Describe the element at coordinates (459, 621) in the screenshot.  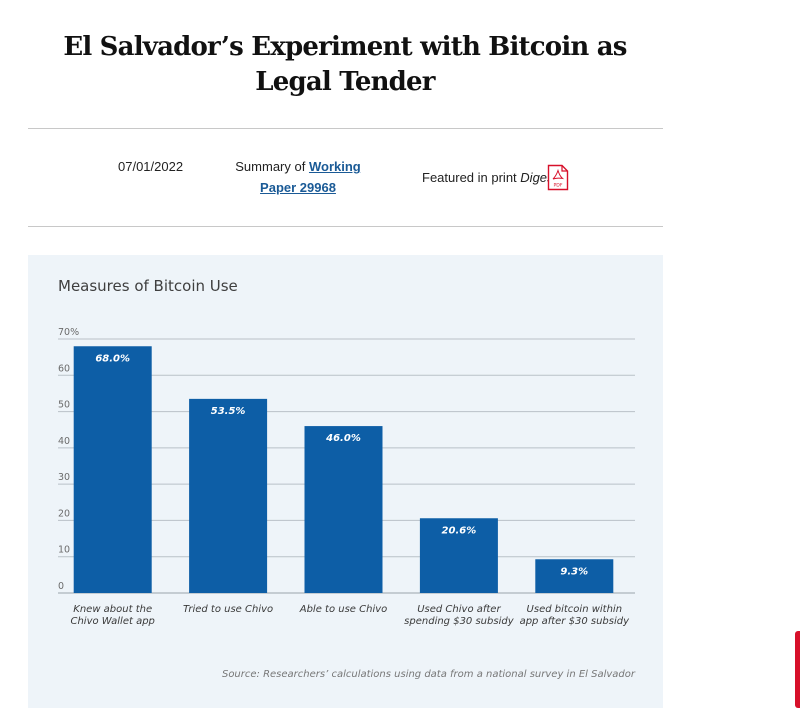
I see `x-category-line: spending $30 subsidy` at that location.